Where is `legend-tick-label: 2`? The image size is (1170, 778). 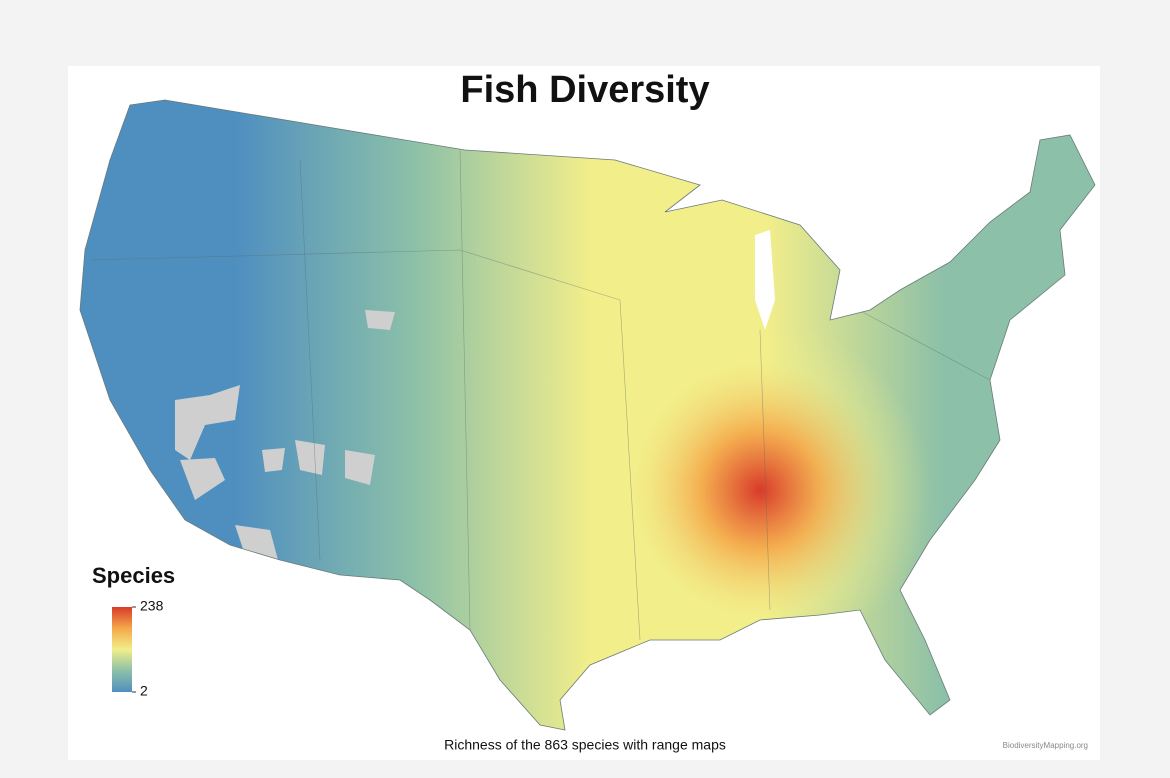
legend-tick-label: 2 is located at coordinates (144, 691).